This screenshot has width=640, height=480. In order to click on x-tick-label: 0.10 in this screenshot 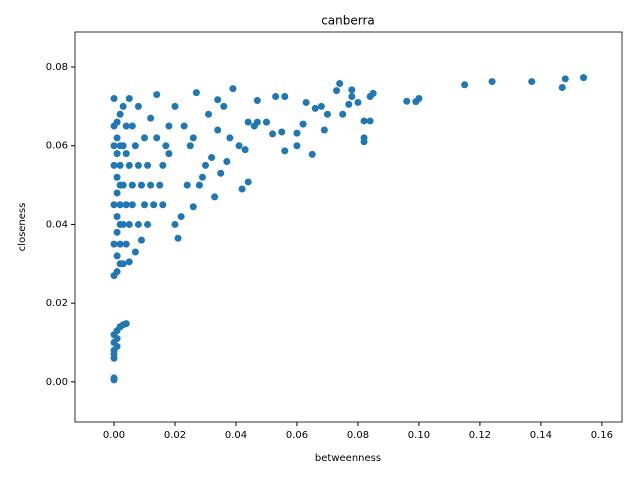, I will do `click(419, 435)`.